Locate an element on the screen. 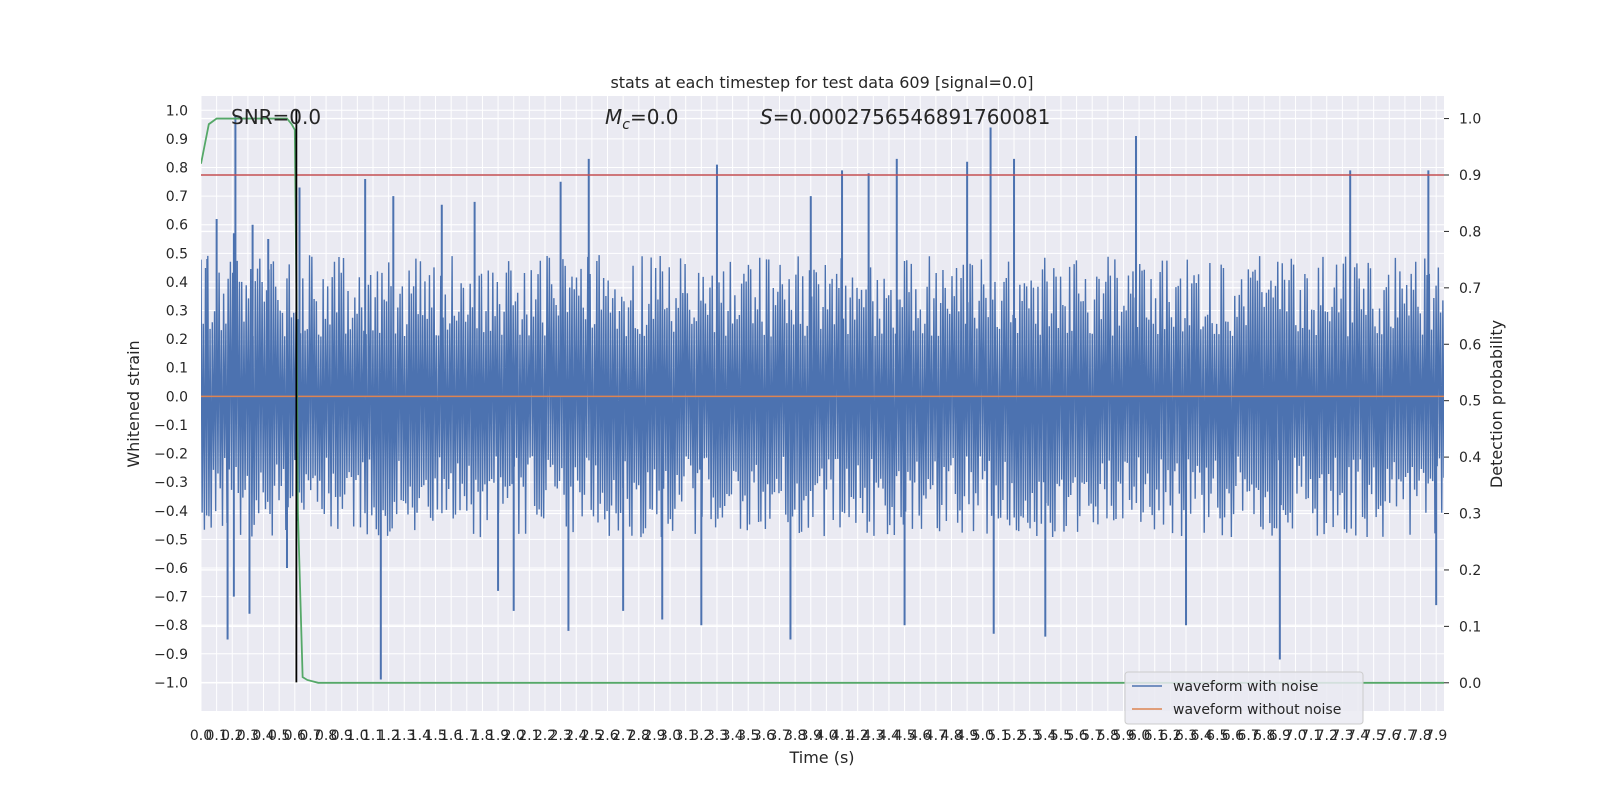 This screenshot has height=800, width=1600. y-ticks-right: 1.0 0.9 0.8 0.7 0.6 0.5 0.4 0.3 0.2 0.1 0.0 is located at coordinates (1462, 402).